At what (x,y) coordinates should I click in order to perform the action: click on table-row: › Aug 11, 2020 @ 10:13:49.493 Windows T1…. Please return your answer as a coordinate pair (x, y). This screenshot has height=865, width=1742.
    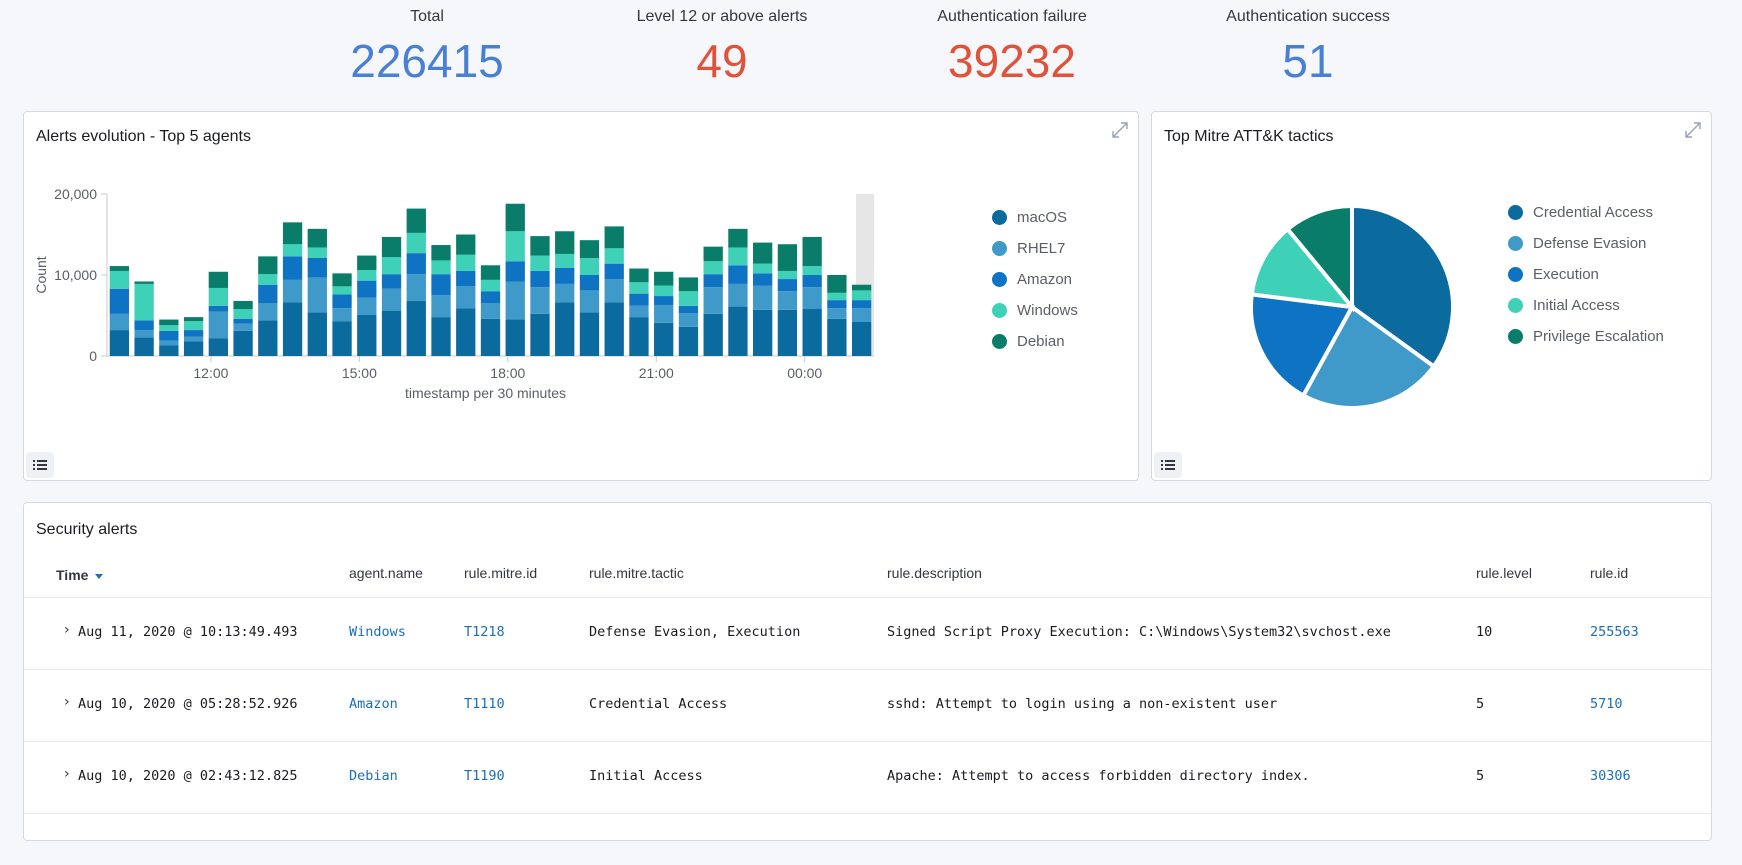
    Looking at the image, I should click on (867, 633).